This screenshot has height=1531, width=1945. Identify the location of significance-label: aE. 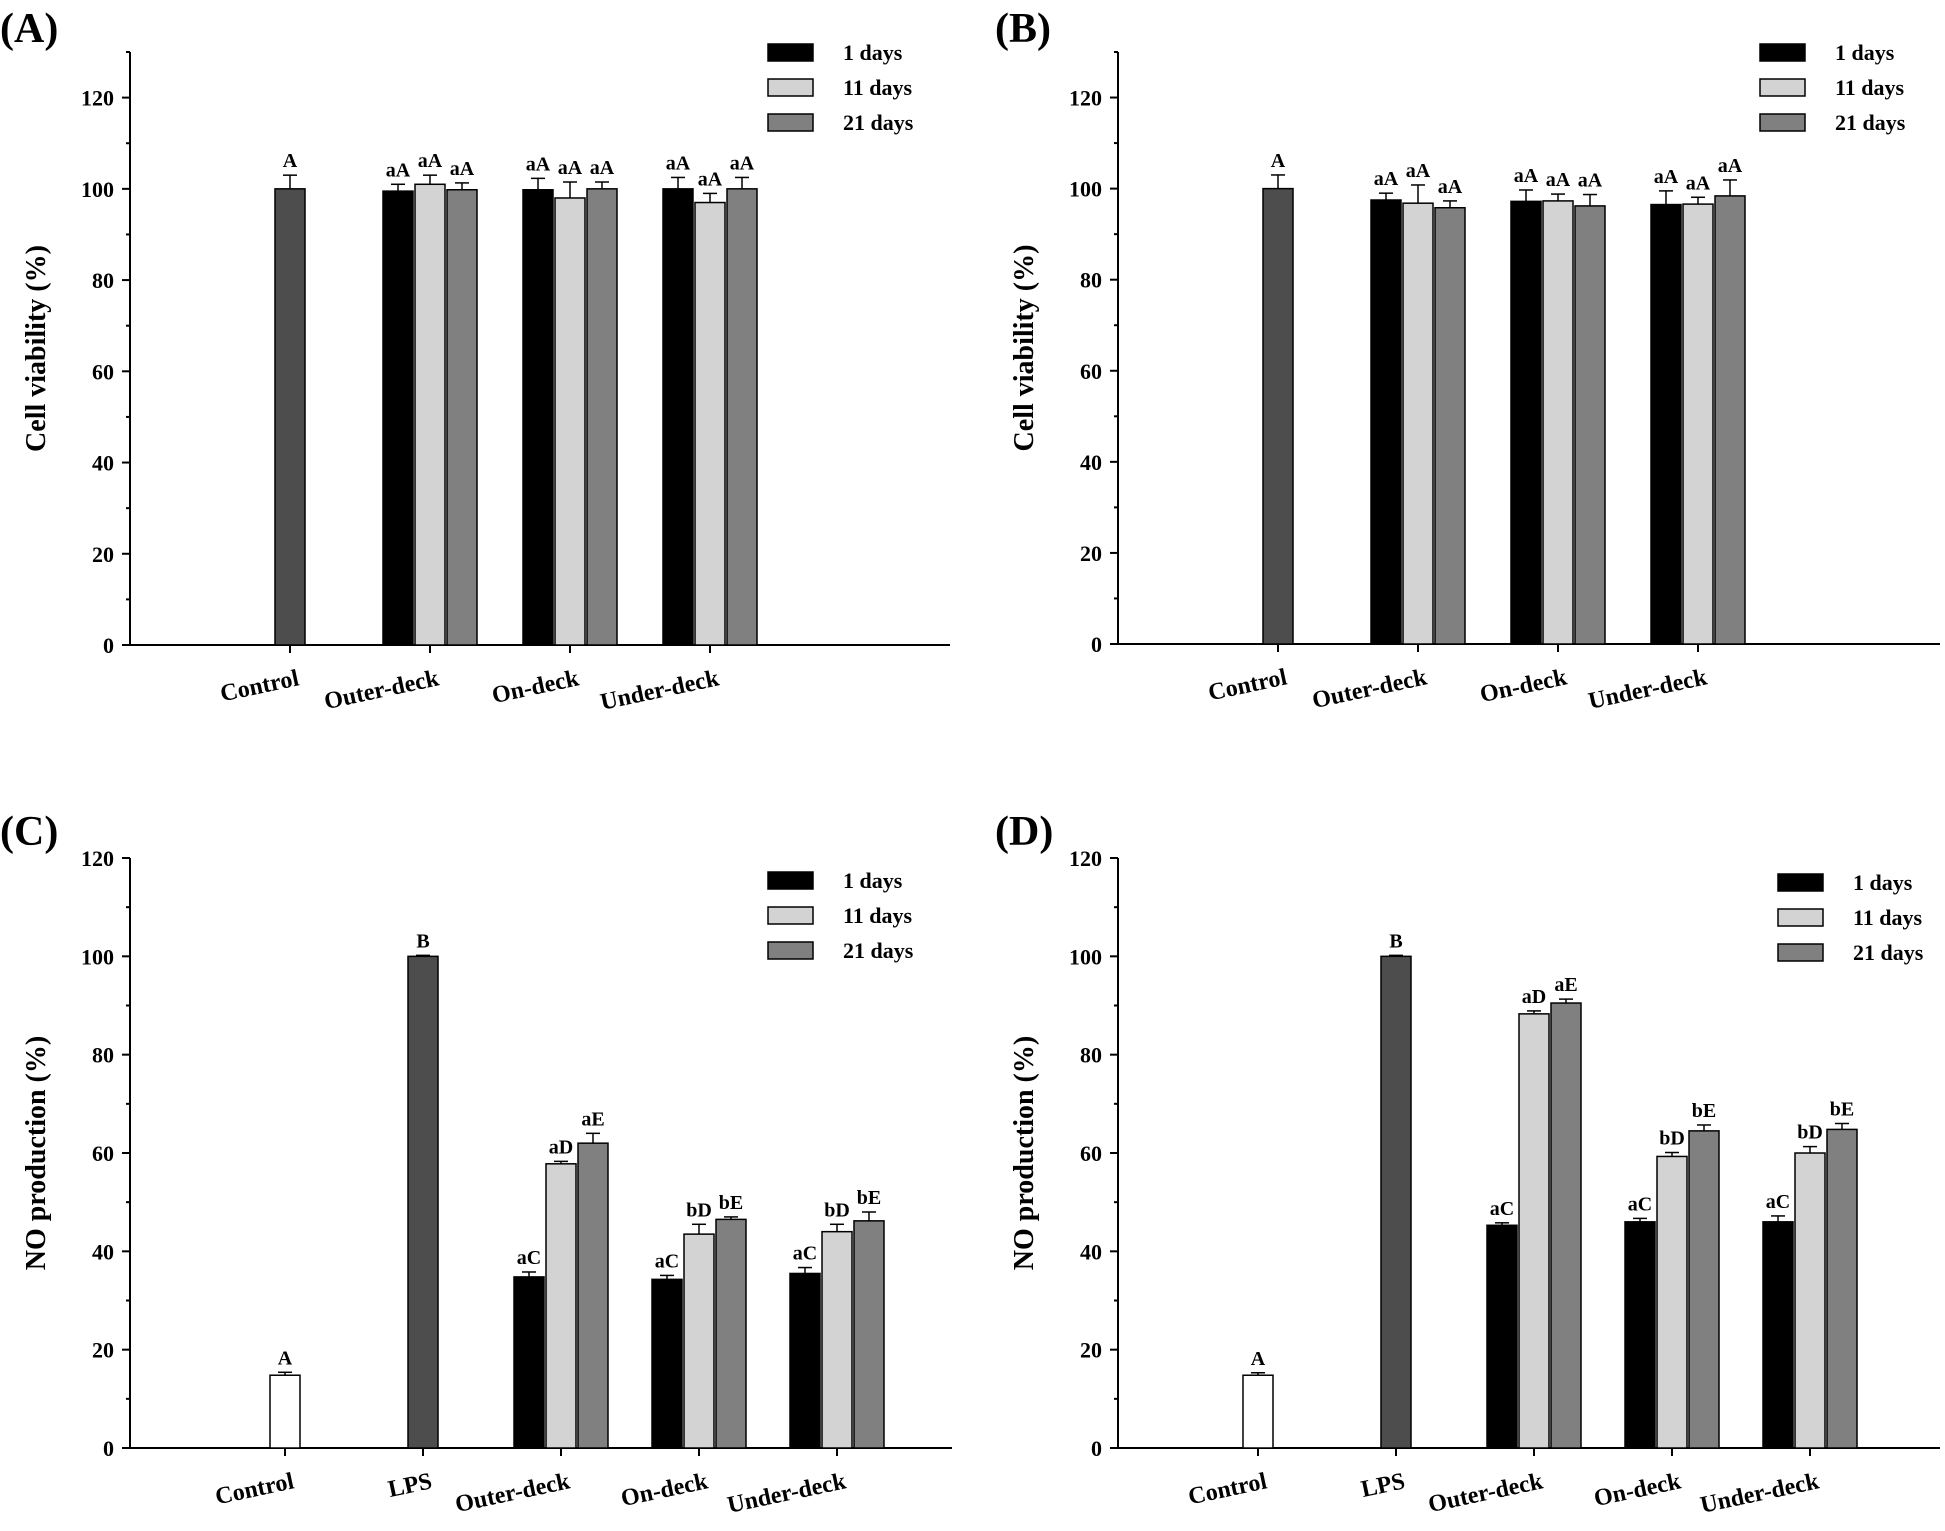
(592, 1119).